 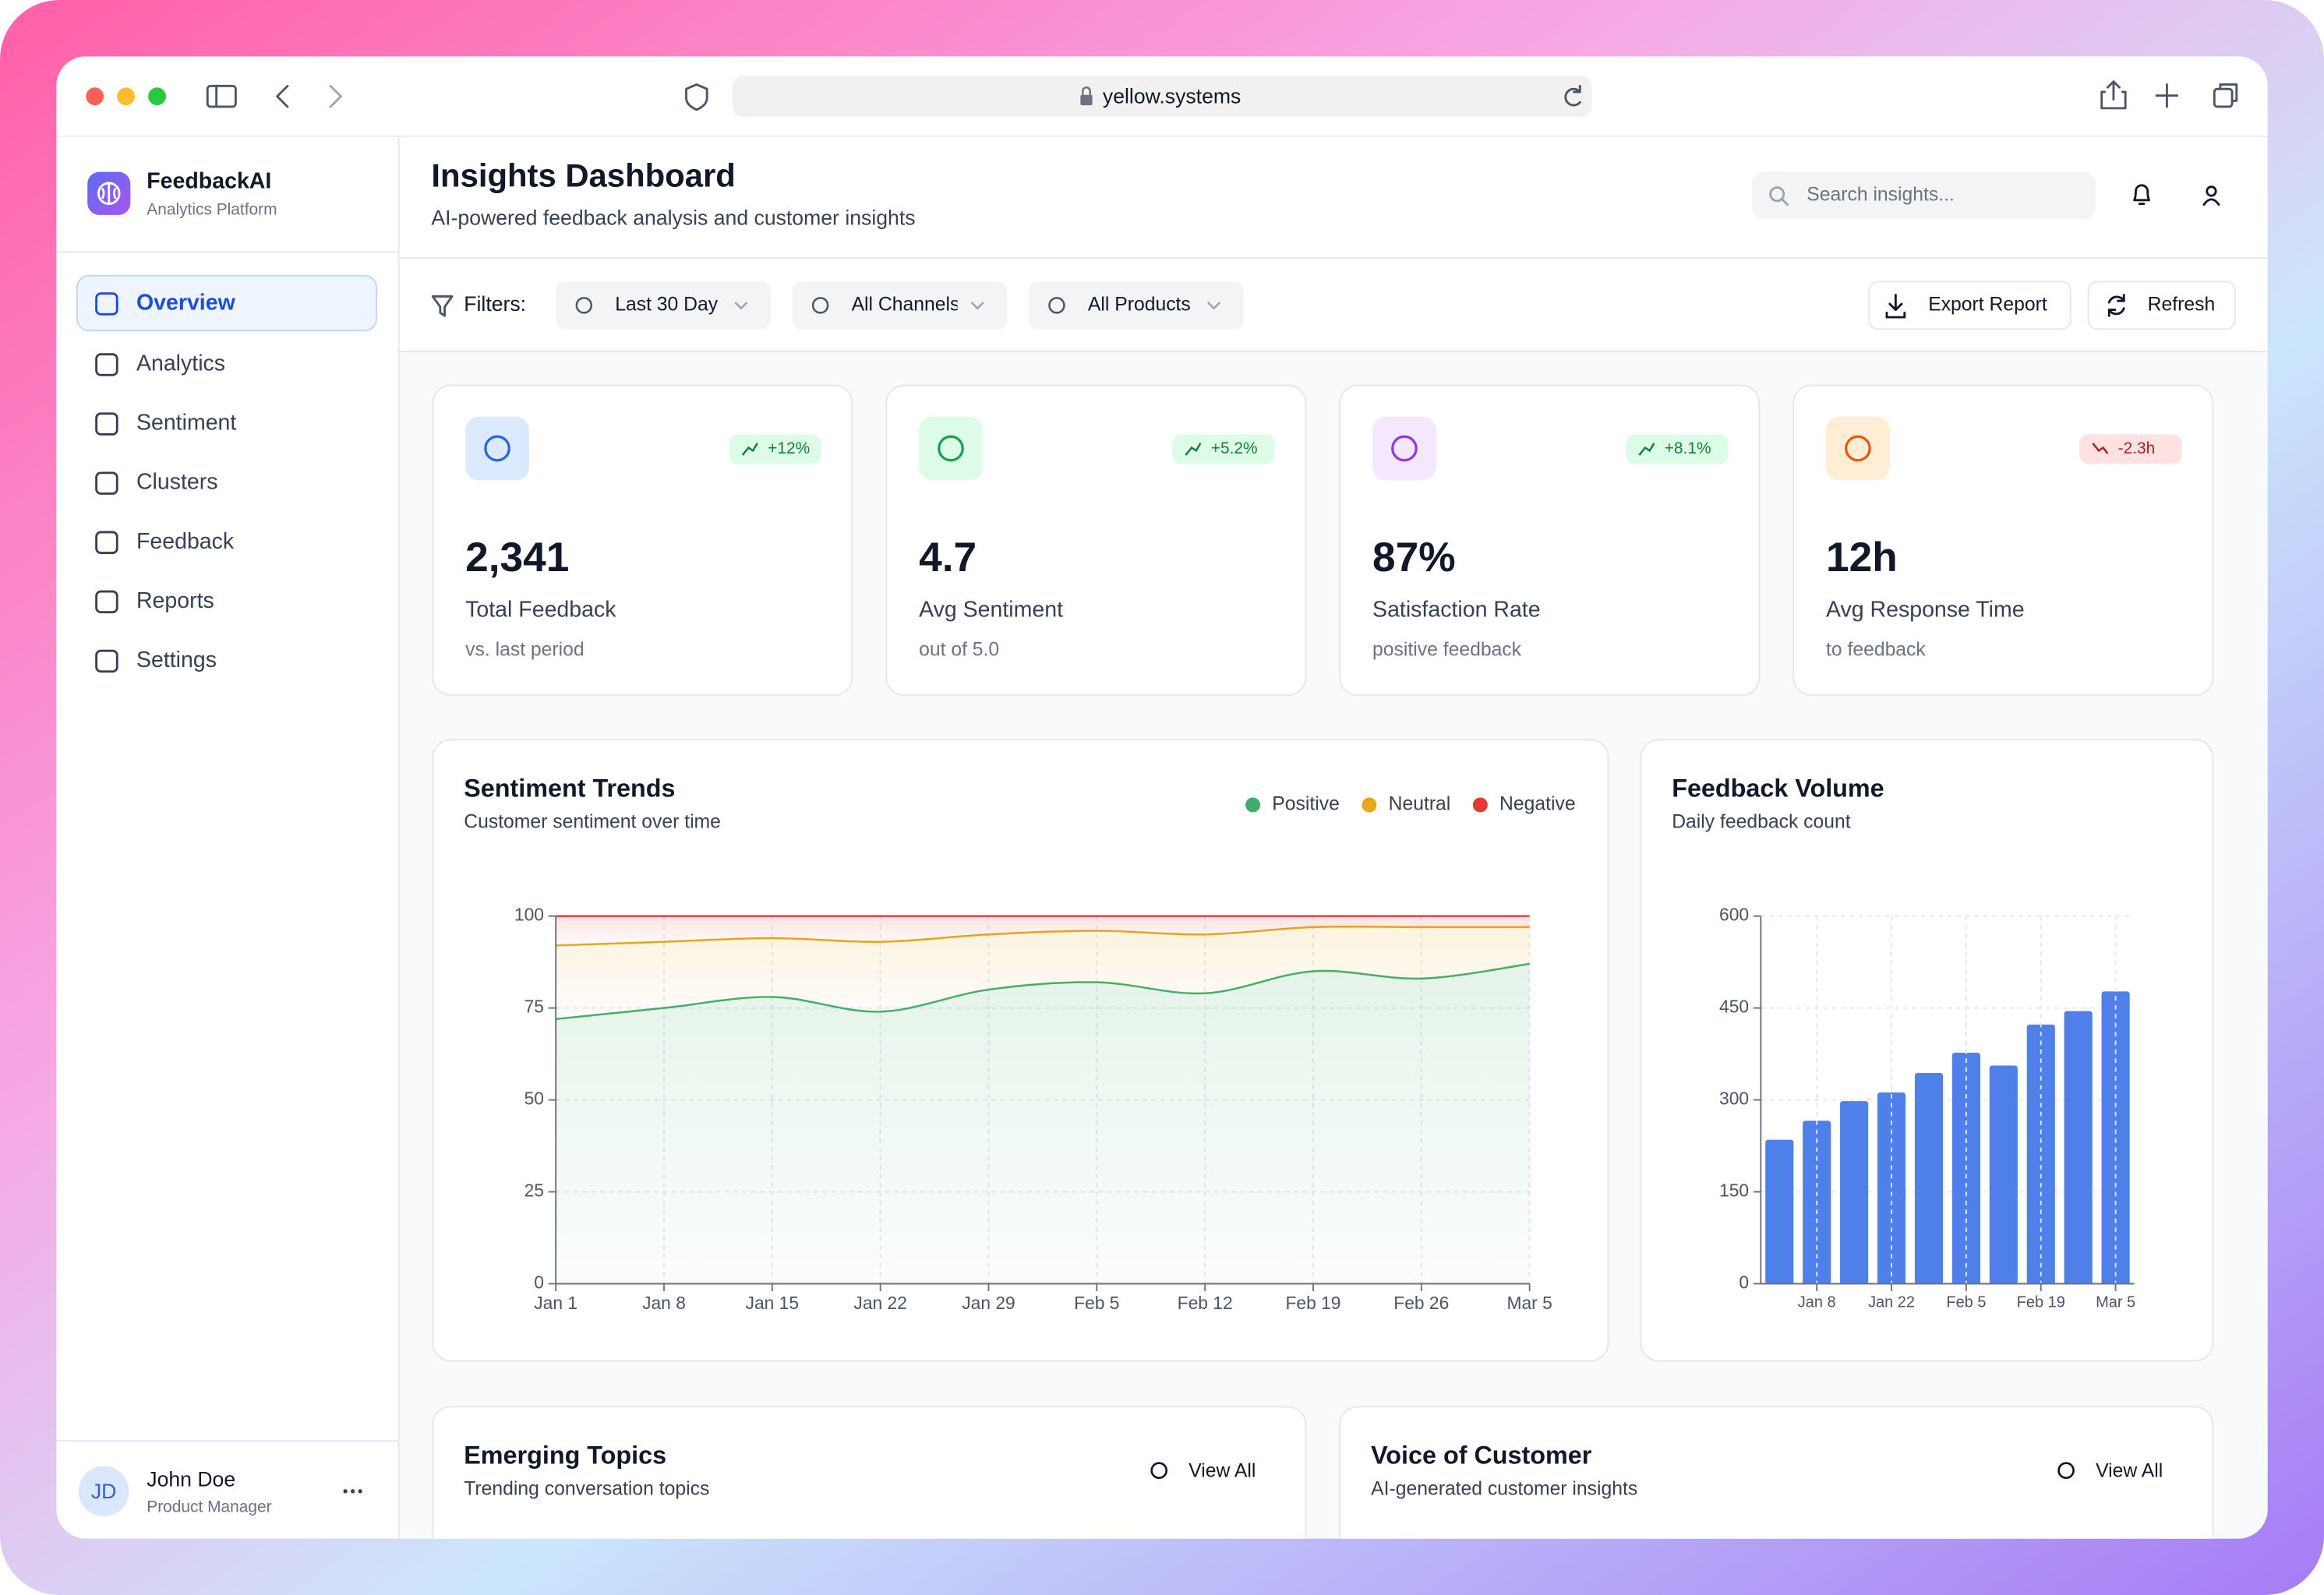 What do you see at coordinates (177, 483) in the screenshot?
I see `nav-item: Clusters` at bounding box center [177, 483].